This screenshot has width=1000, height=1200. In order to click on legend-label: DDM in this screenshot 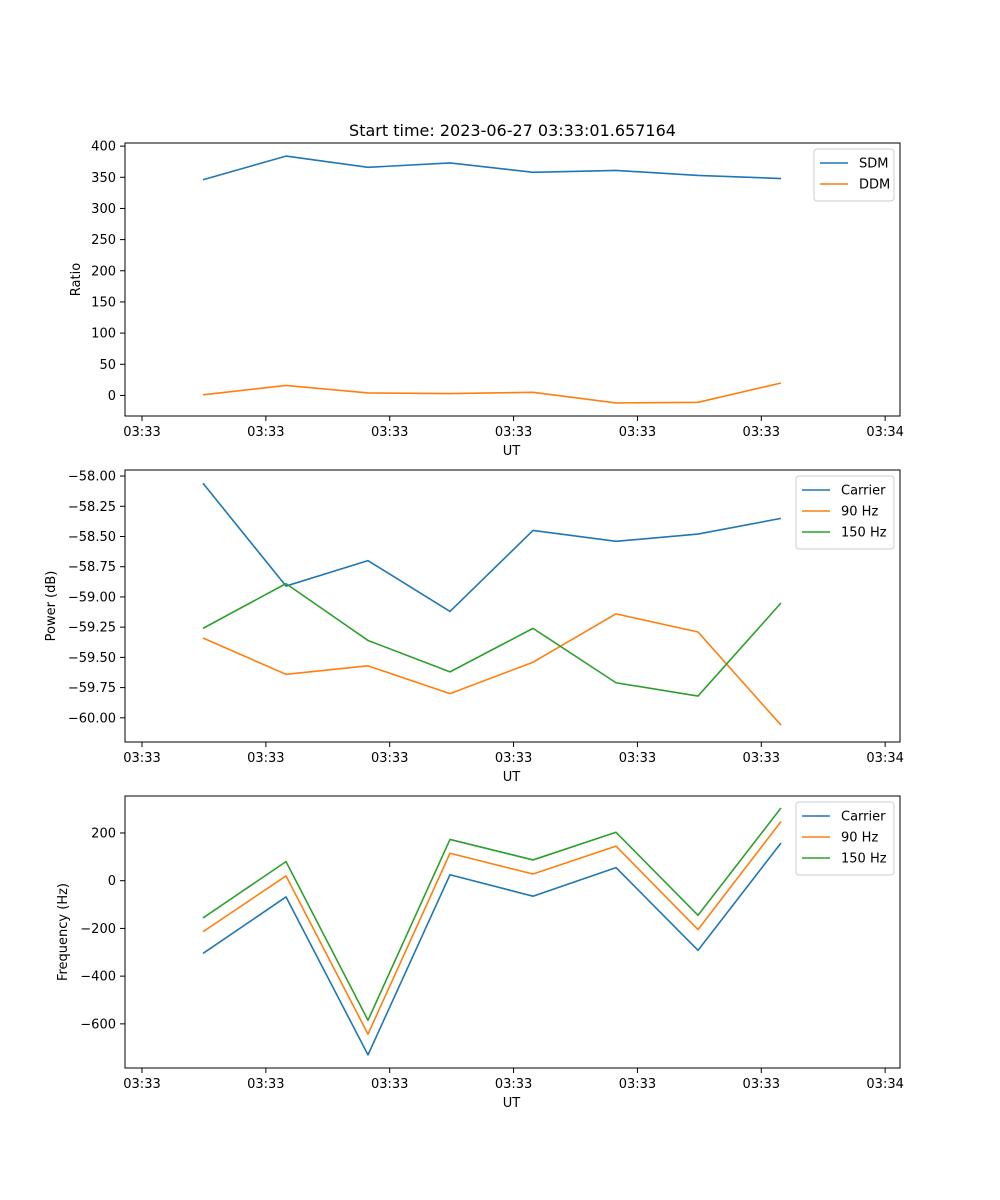, I will do `click(874, 185)`.